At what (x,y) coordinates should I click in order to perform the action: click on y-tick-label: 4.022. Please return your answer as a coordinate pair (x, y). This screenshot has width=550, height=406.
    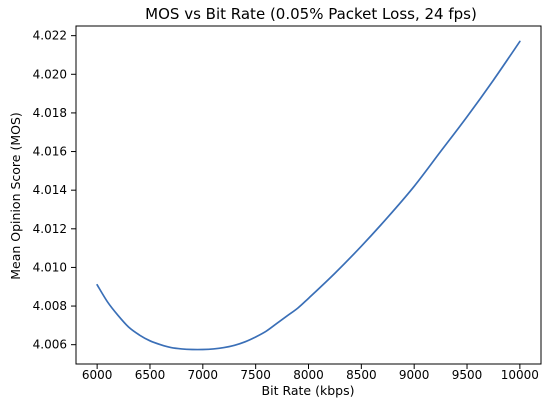
    Looking at the image, I should click on (50, 36).